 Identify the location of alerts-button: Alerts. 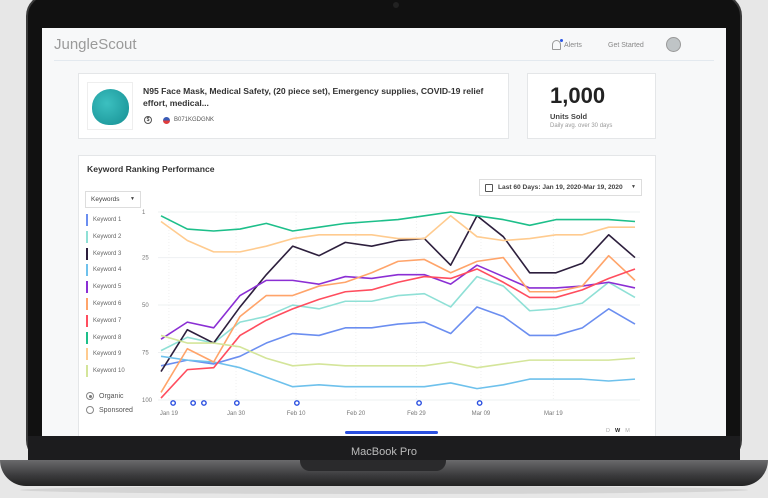
(567, 44).